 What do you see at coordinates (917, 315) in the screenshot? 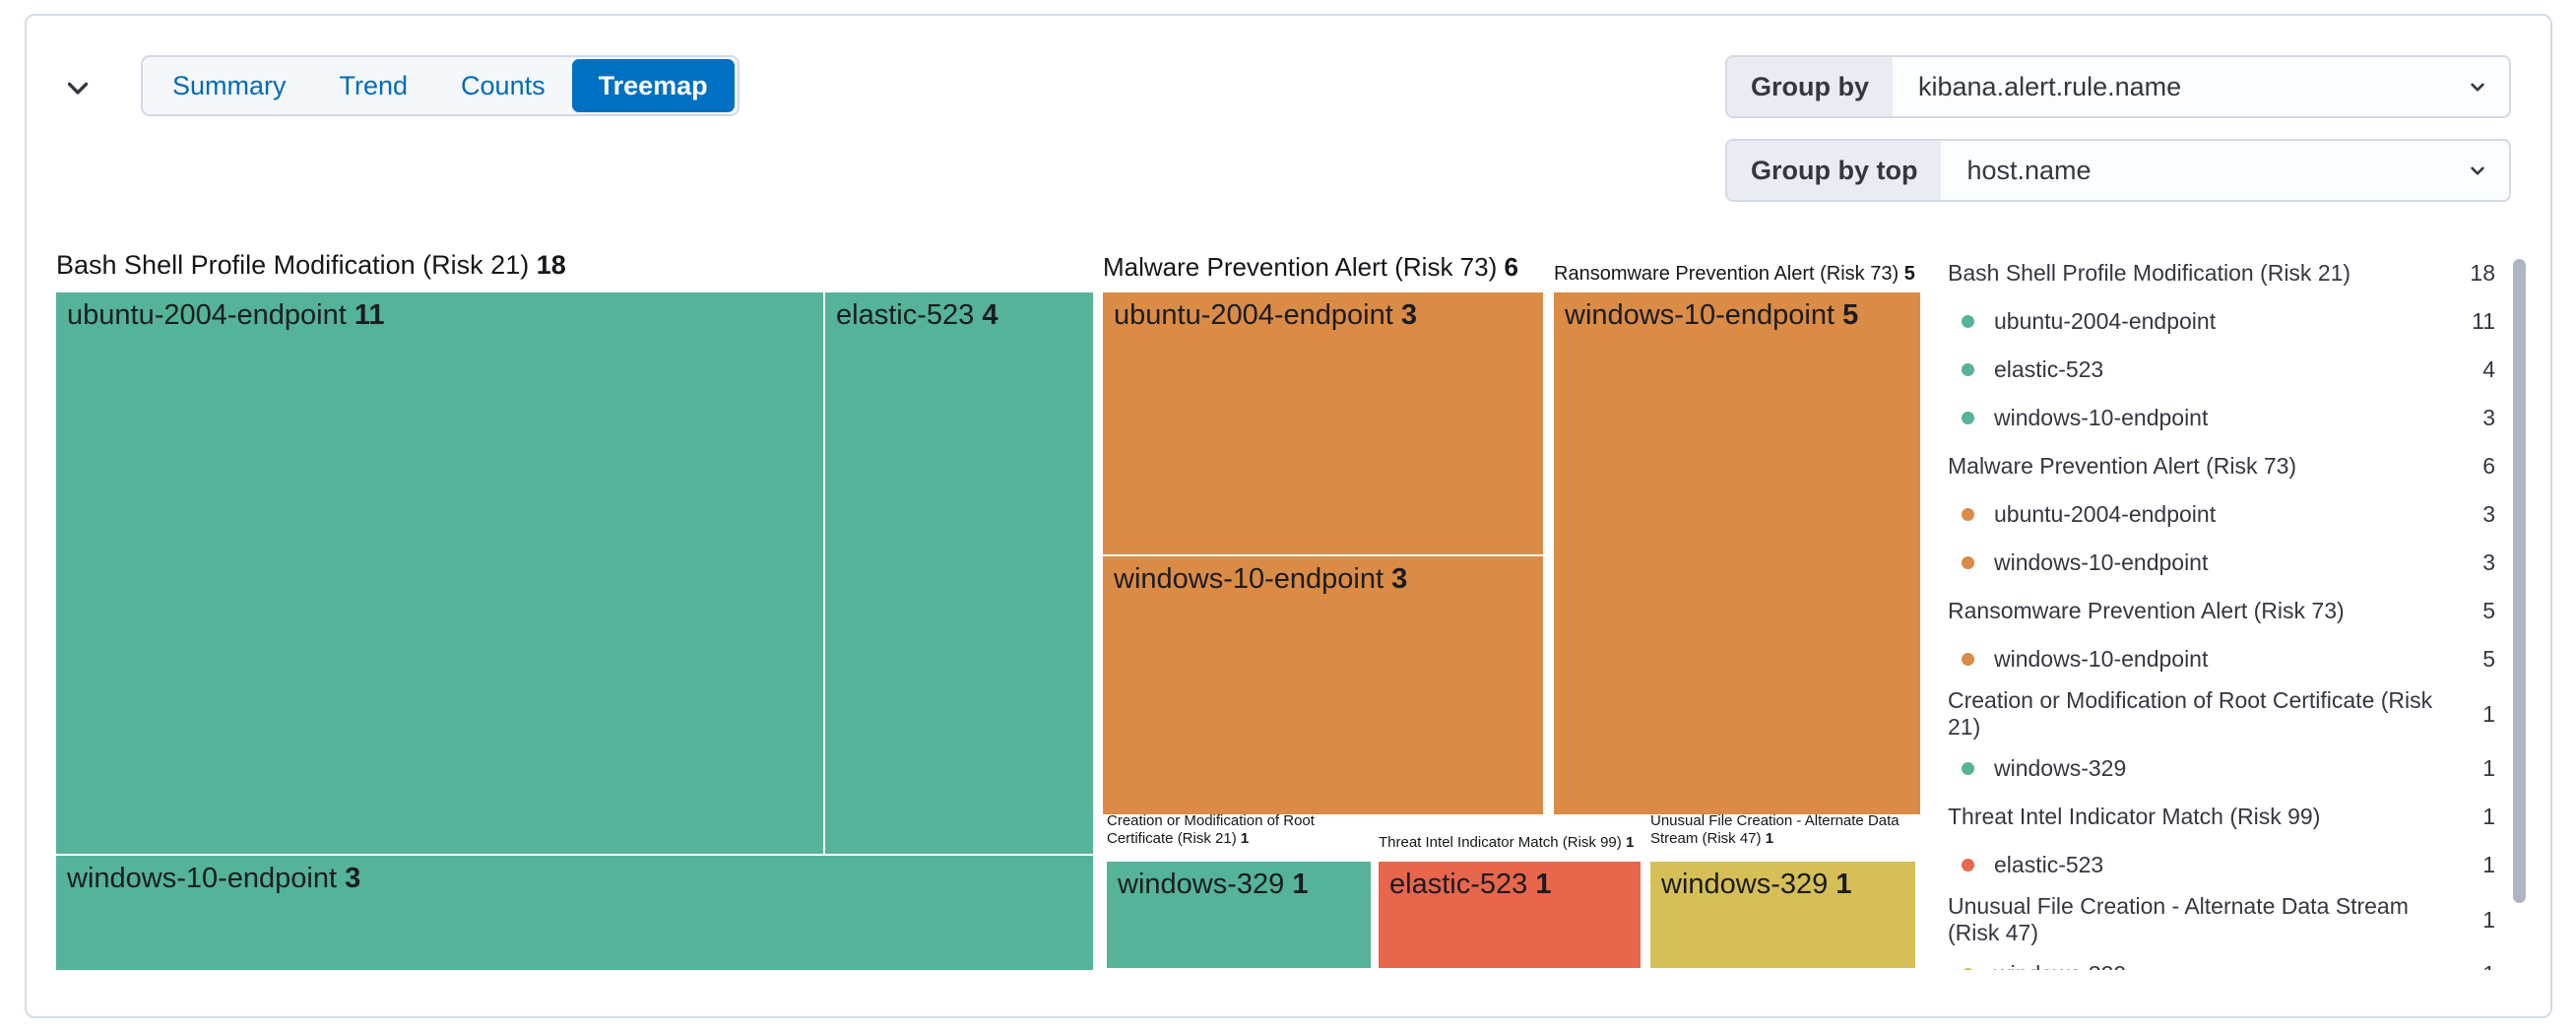
I see `treemap-tile-label: elastic-523 4` at bounding box center [917, 315].